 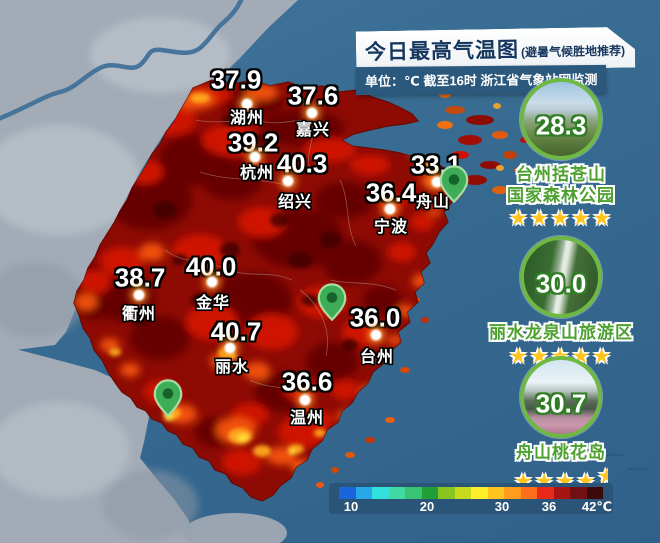 What do you see at coordinates (168, 400) in the screenshot?
I see `pin-lishui-icon` at bounding box center [168, 400].